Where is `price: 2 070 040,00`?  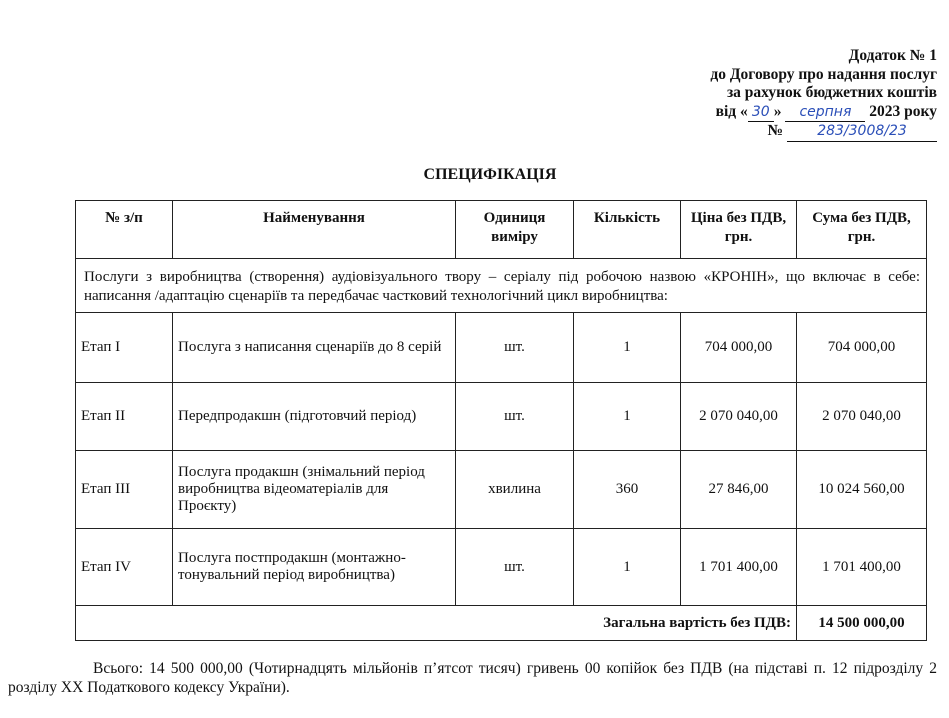
price: 2 070 040,00 is located at coordinates (738, 416).